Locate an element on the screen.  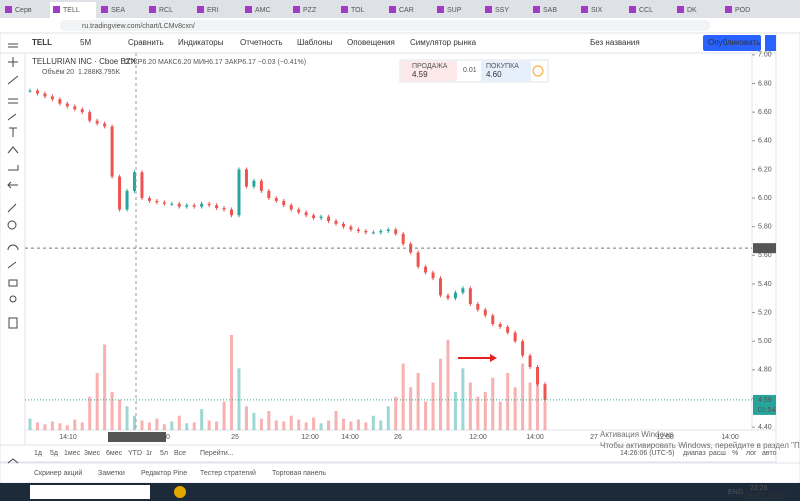
range: 6мес is located at coordinates (114, 453).